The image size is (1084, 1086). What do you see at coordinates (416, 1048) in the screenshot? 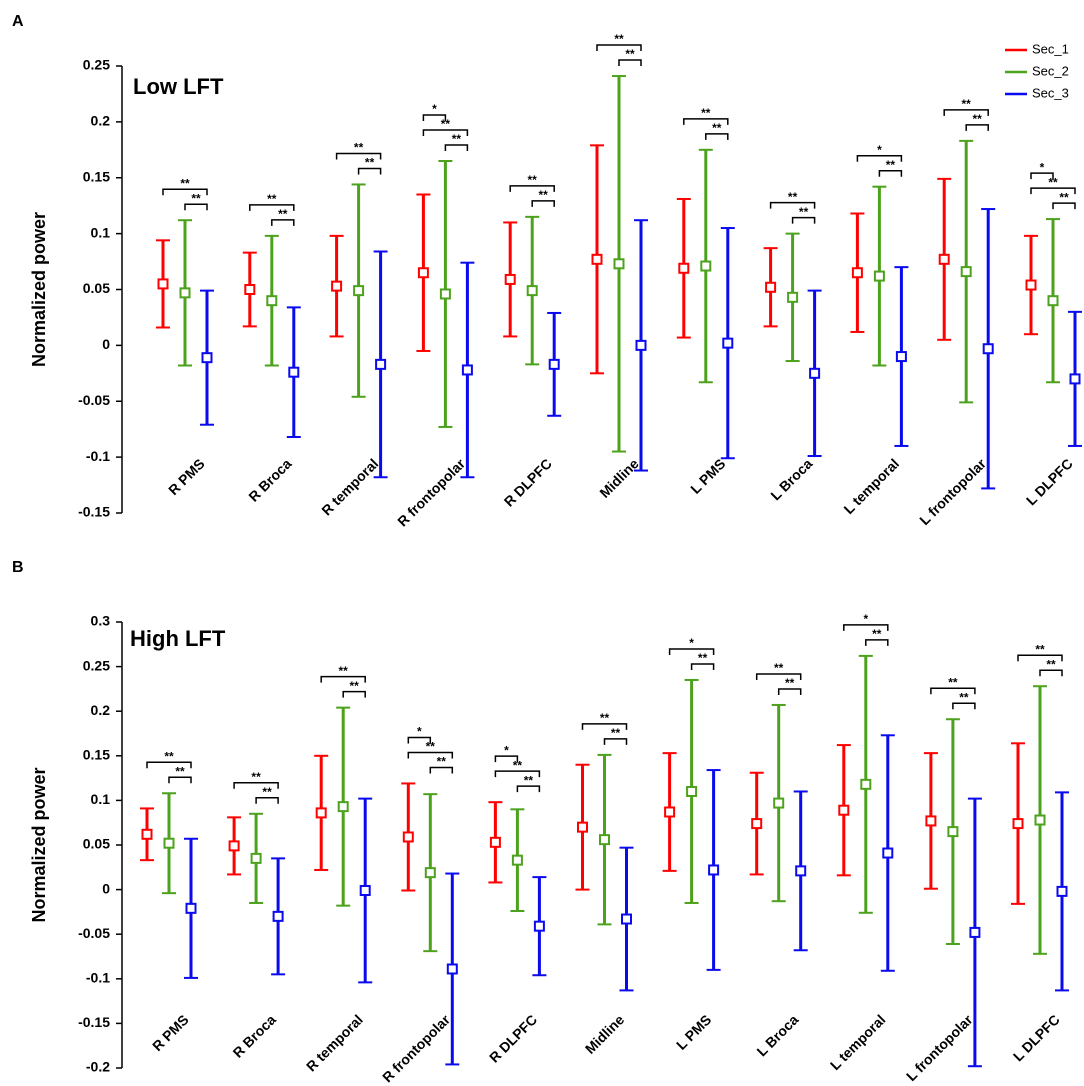
I see `x-tick-label: R frontopolar` at bounding box center [416, 1048].